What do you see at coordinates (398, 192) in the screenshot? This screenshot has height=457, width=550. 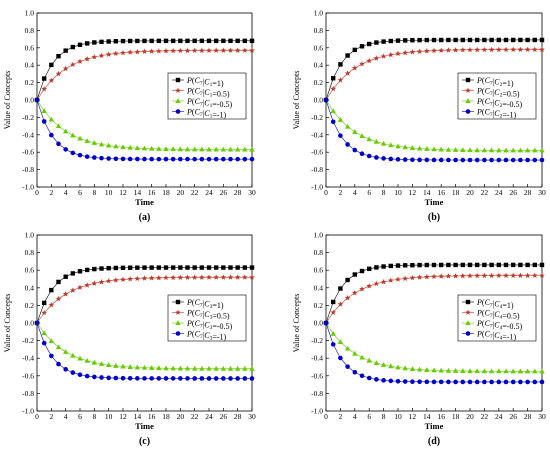 I see `x-tick-label: 10` at bounding box center [398, 192].